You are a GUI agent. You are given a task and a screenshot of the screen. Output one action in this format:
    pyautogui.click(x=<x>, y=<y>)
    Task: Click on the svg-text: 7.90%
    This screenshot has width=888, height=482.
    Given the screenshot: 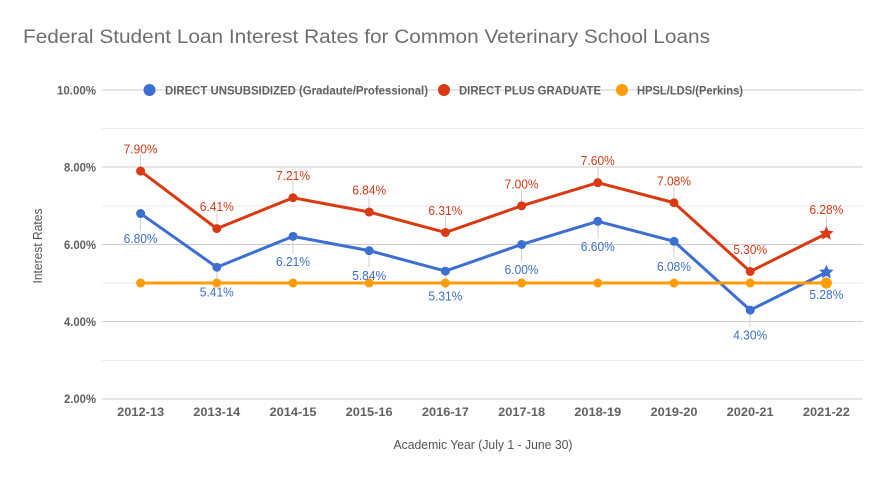 What is the action you would take?
    pyautogui.click(x=141, y=150)
    